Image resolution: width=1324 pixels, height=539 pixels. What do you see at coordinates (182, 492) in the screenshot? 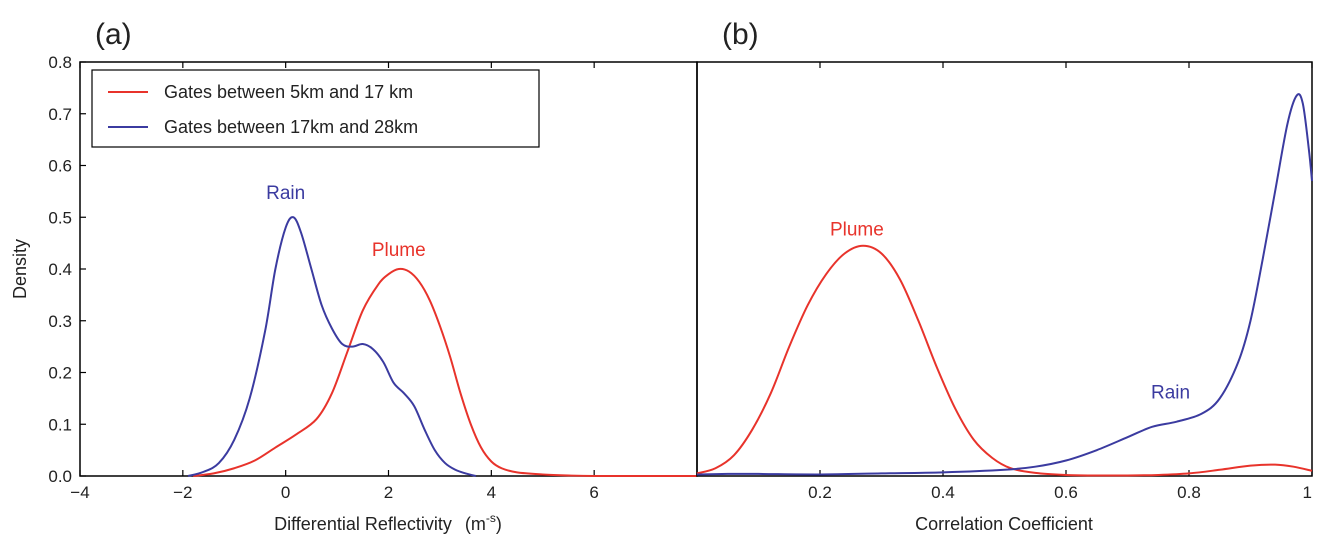
I see `x-tick-label: −2` at bounding box center [182, 492].